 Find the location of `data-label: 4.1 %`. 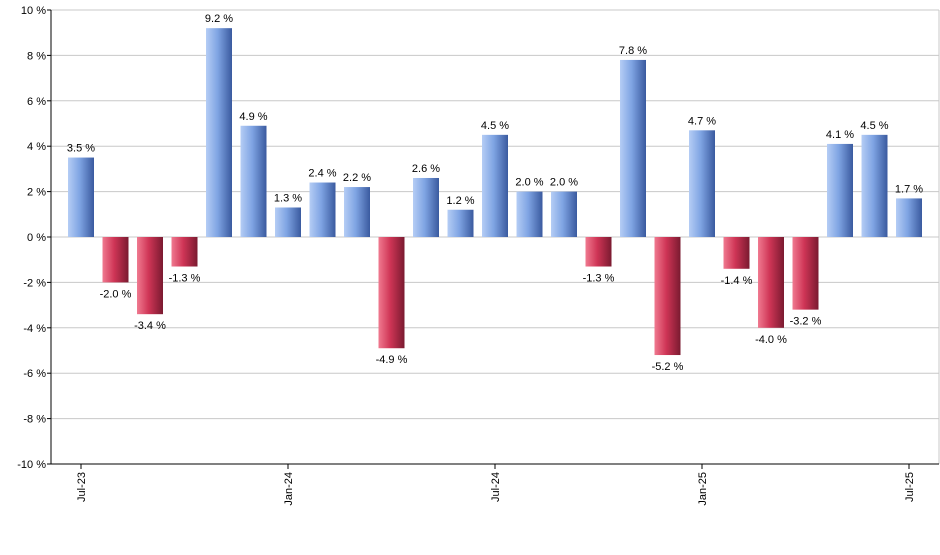

data-label: 4.1 % is located at coordinates (840, 135).